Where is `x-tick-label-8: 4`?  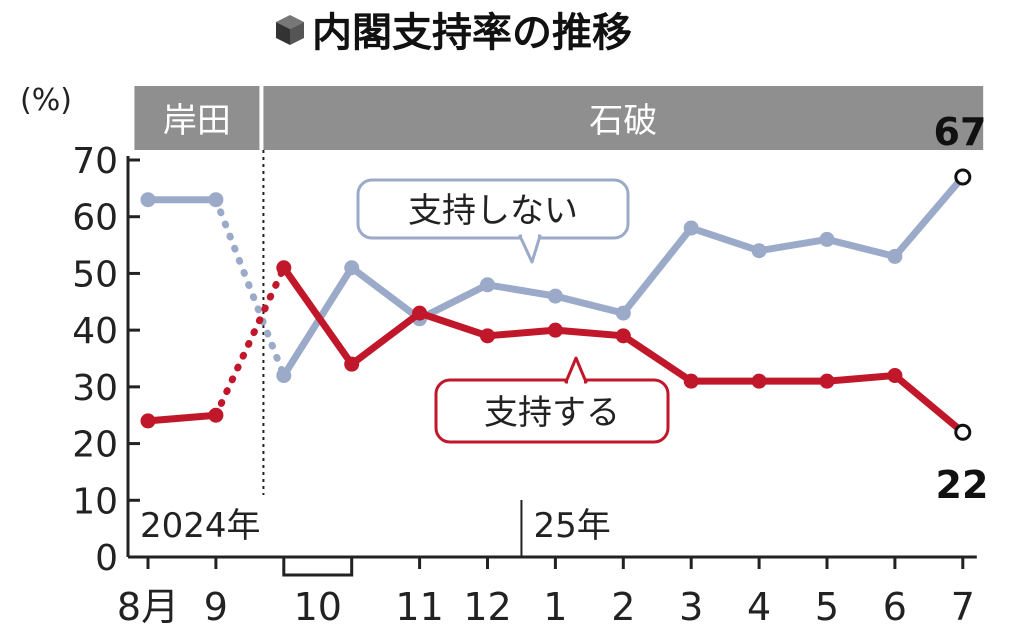 x-tick-label-8: 4 is located at coordinates (759, 607).